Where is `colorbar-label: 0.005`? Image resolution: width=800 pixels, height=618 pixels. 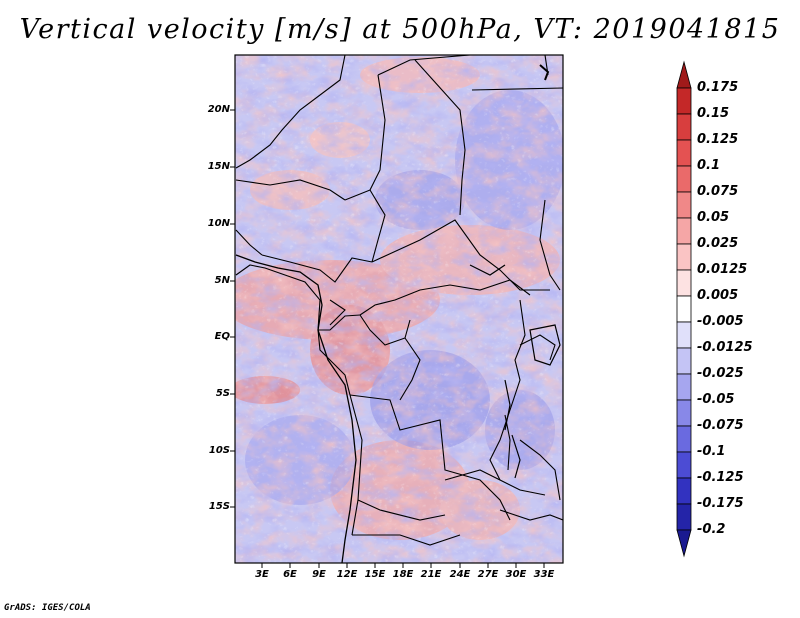
colorbar-label: 0.005 is located at coordinates (718, 295).